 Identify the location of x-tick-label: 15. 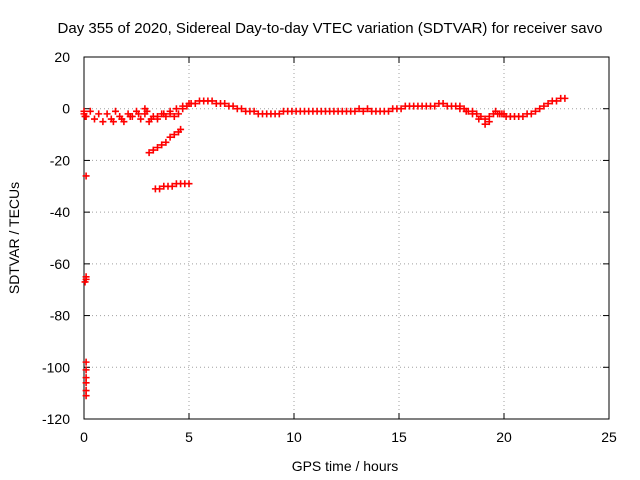
(399, 437).